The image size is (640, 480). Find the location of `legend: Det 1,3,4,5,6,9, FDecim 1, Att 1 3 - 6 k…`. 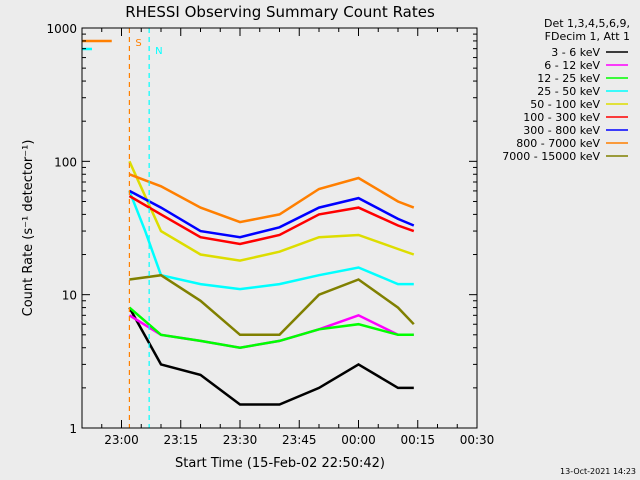

legend: Det 1,3,4,5,6,9, FDecim 1, Att 1 3 - 6 k… is located at coordinates (566, 90).